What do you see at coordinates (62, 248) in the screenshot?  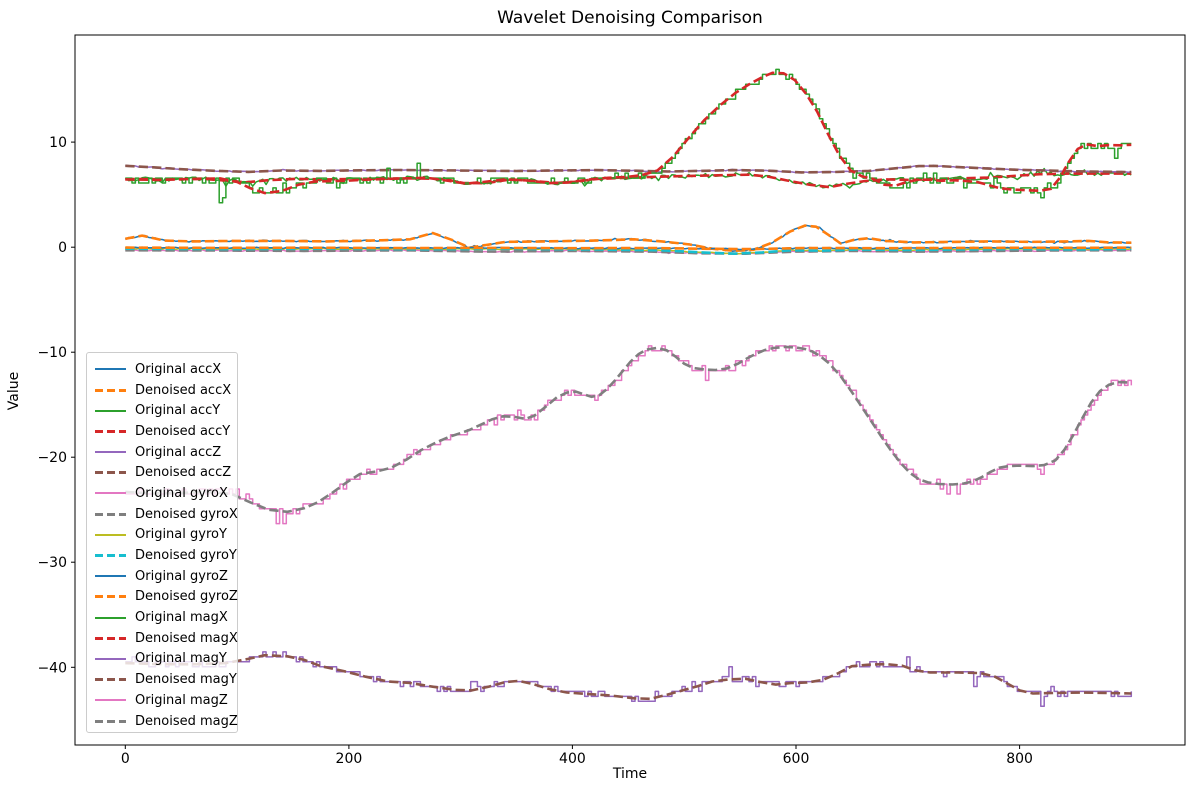 I see `y-tick-label: 0` at bounding box center [62, 248].